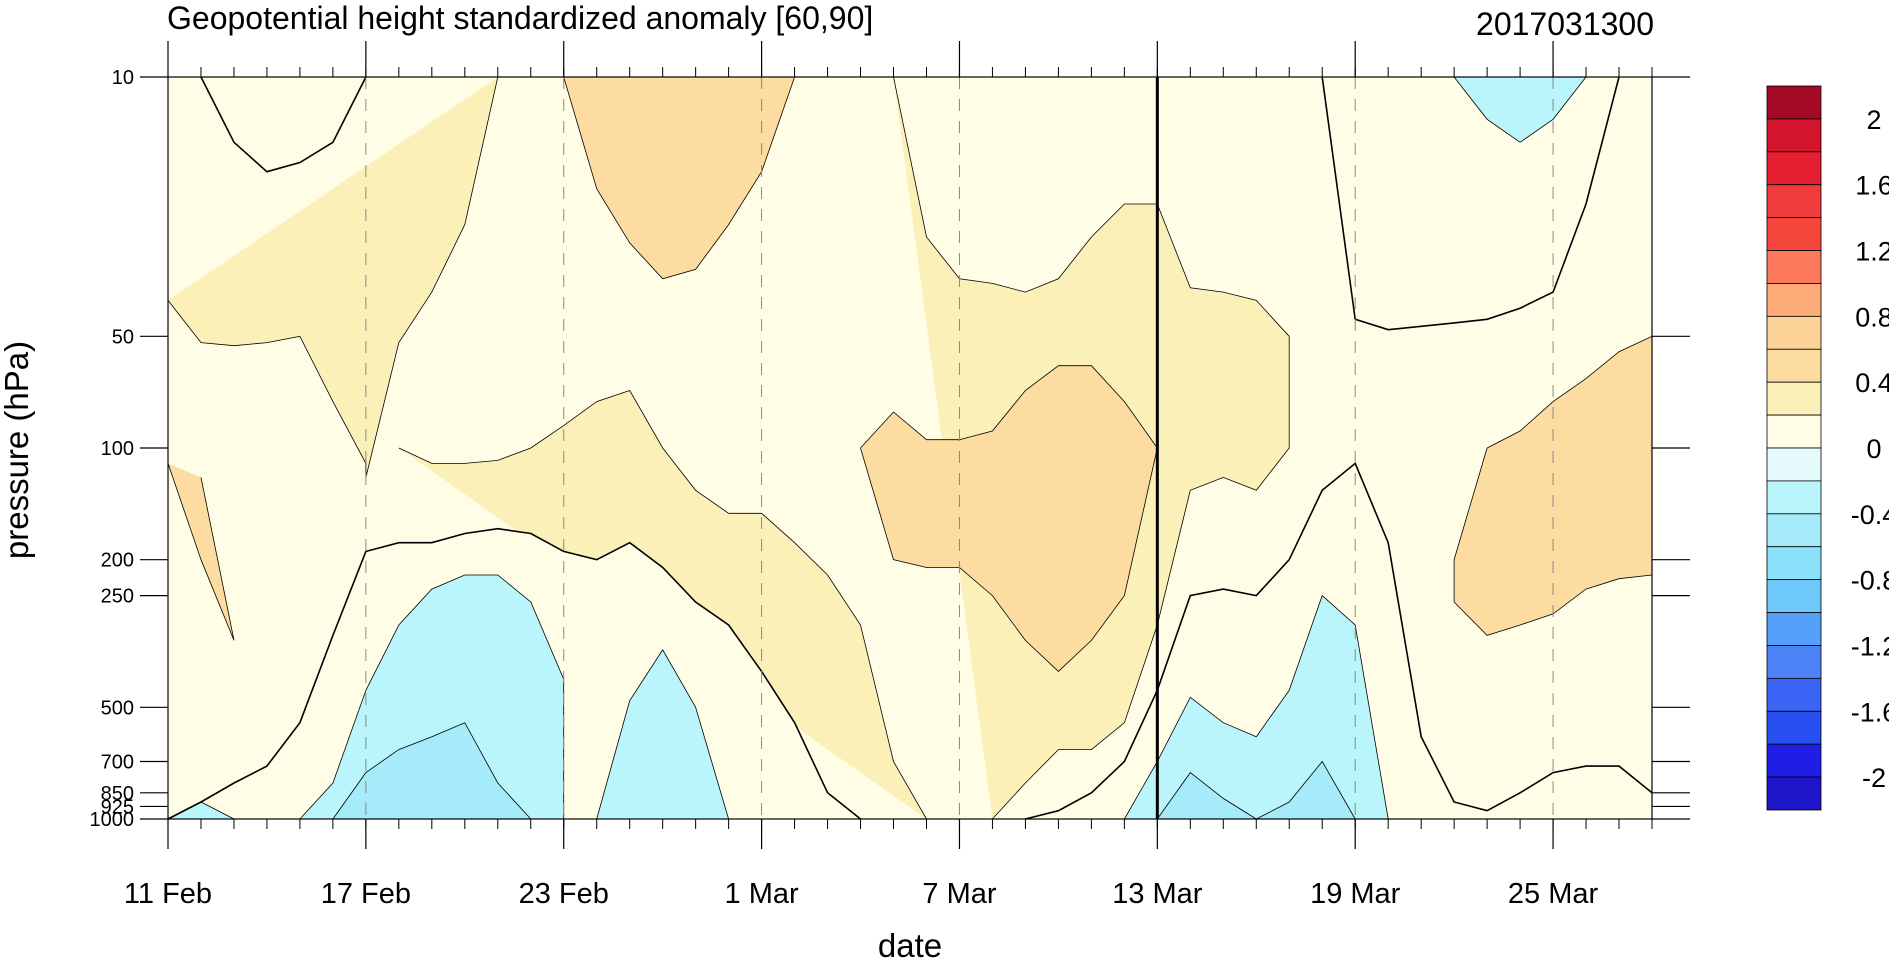  Describe the element at coordinates (1872, 186) in the screenshot. I see `colorbar-label: 1.6` at that location.